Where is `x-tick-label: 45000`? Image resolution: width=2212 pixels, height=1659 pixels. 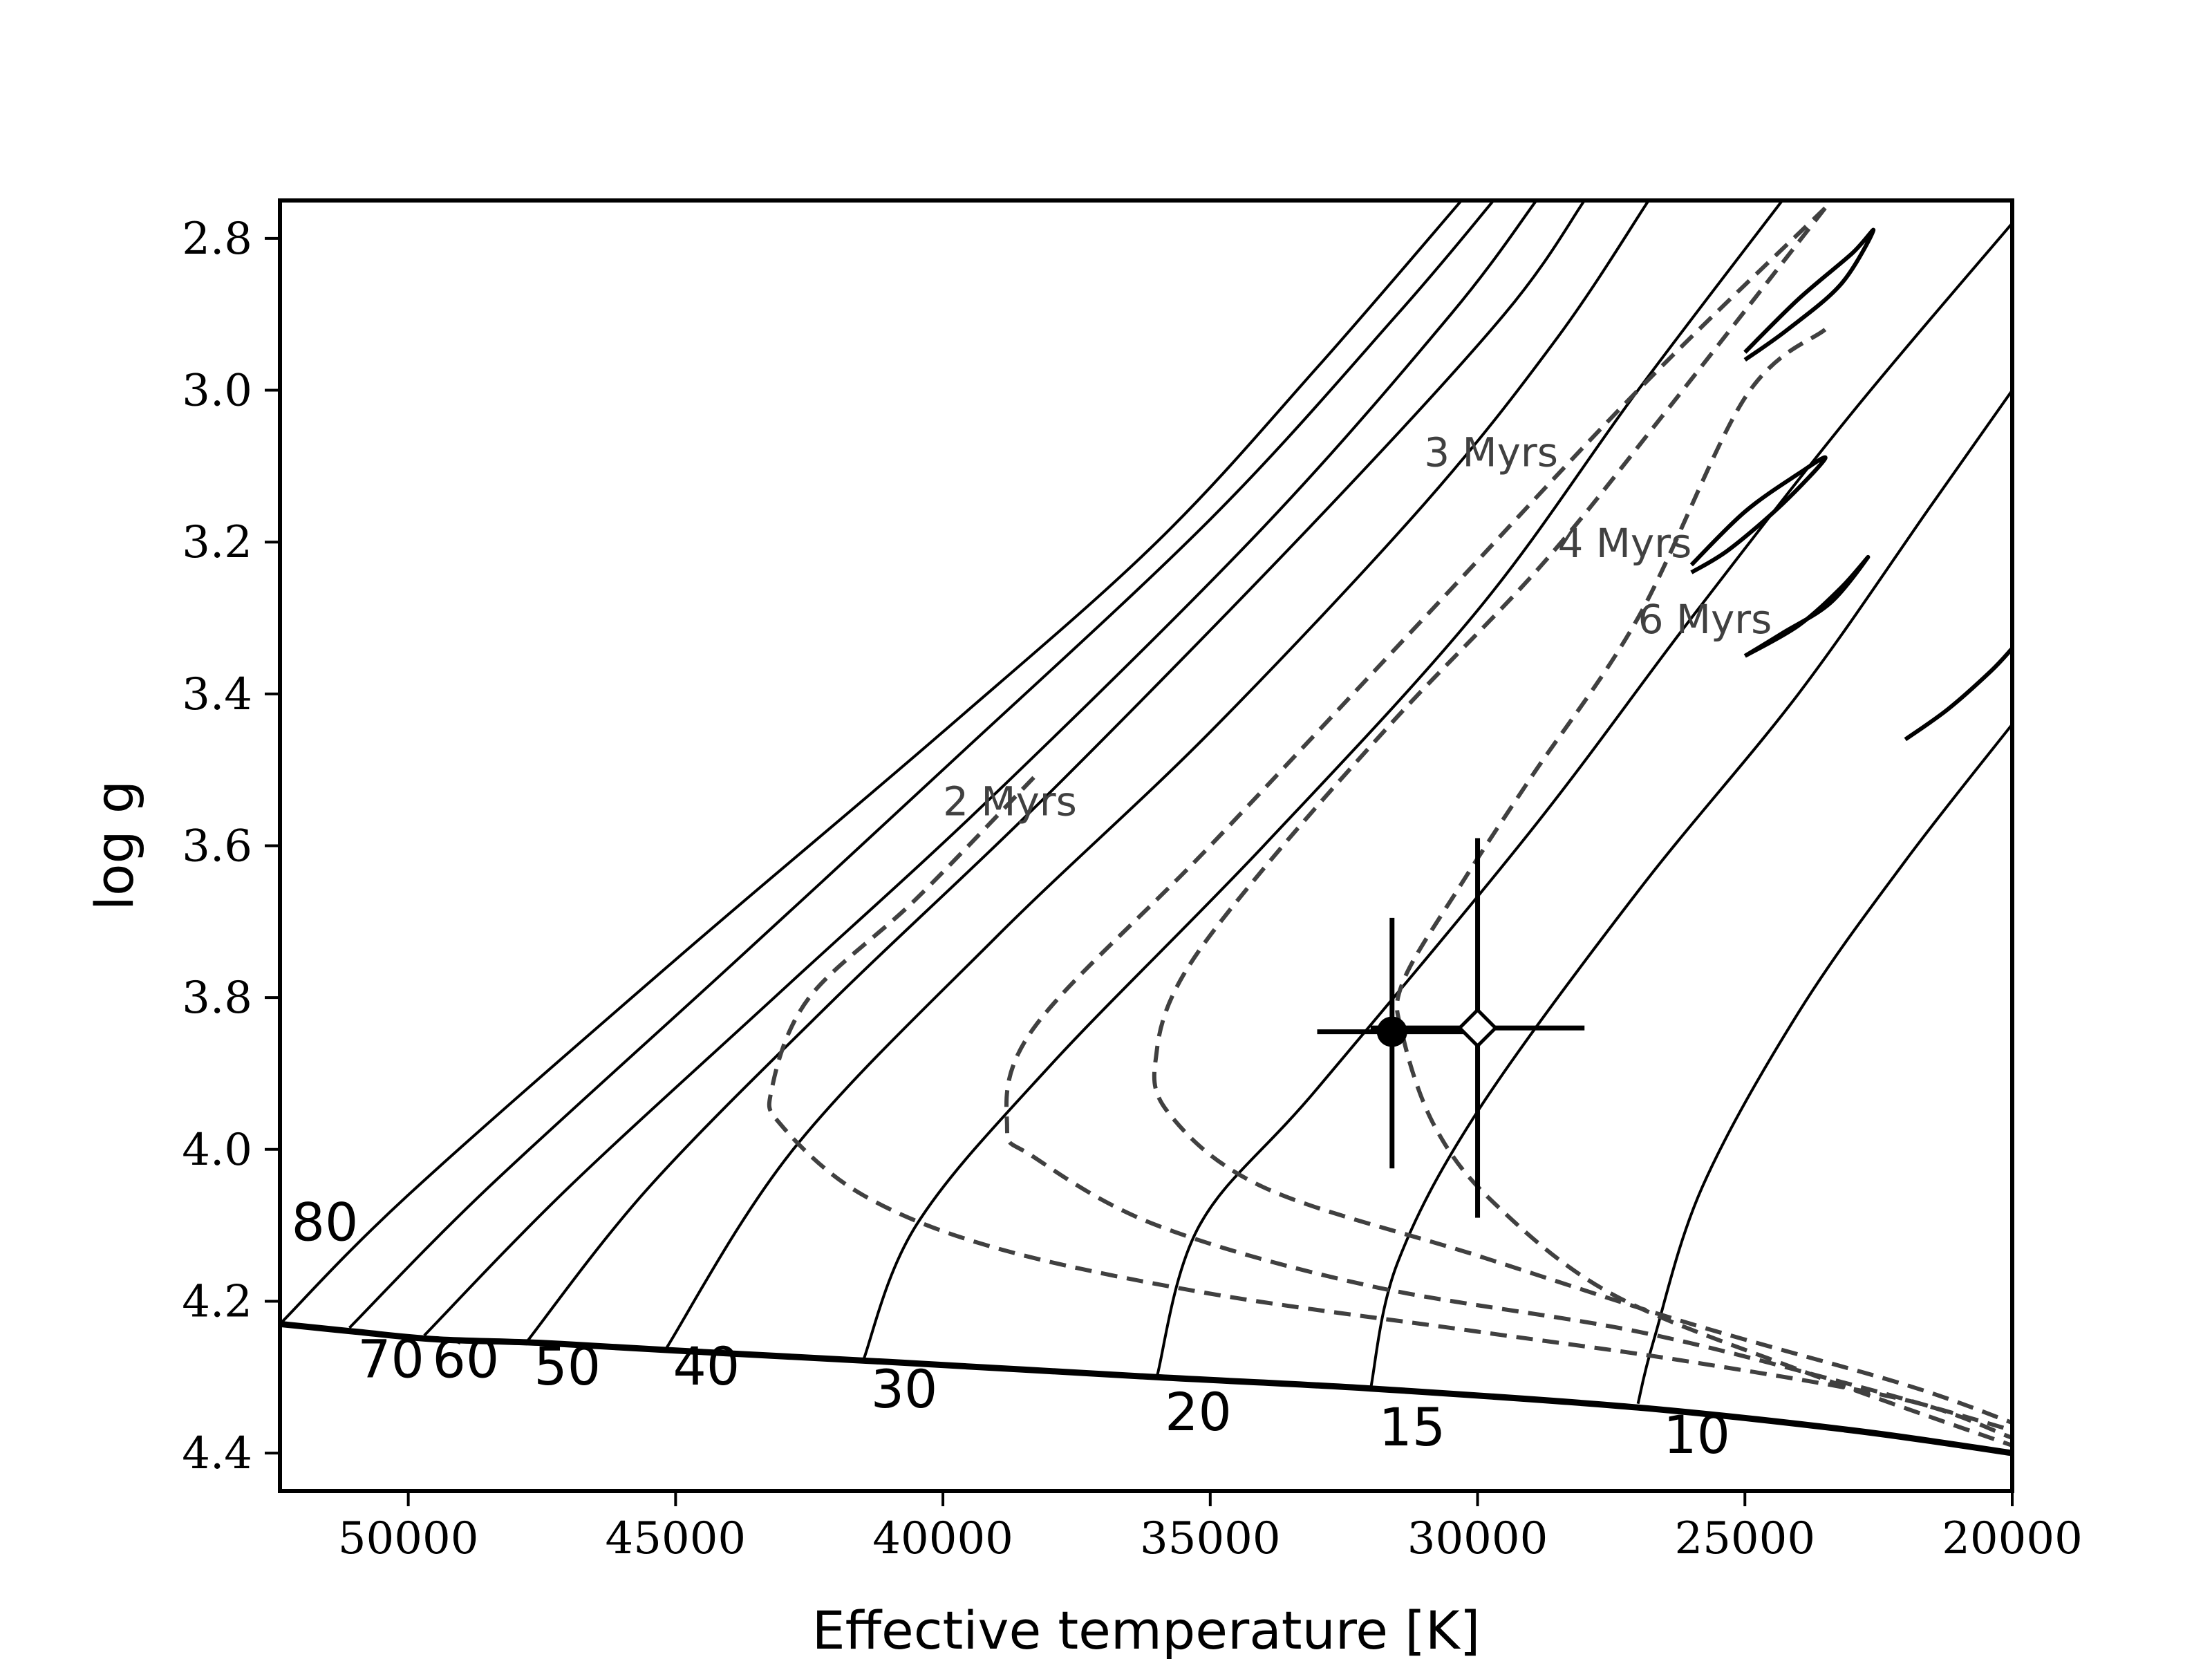
x-tick-label: 45000 is located at coordinates (677, 1539).